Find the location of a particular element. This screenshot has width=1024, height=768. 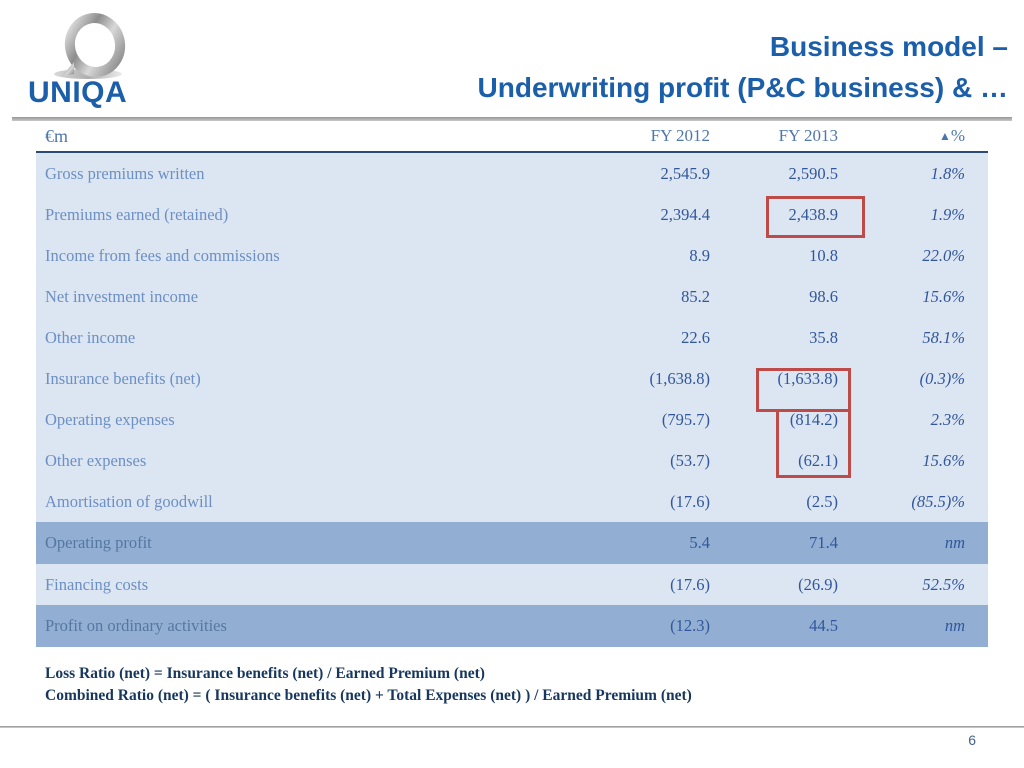

percent-label: % is located at coordinates (957, 135).